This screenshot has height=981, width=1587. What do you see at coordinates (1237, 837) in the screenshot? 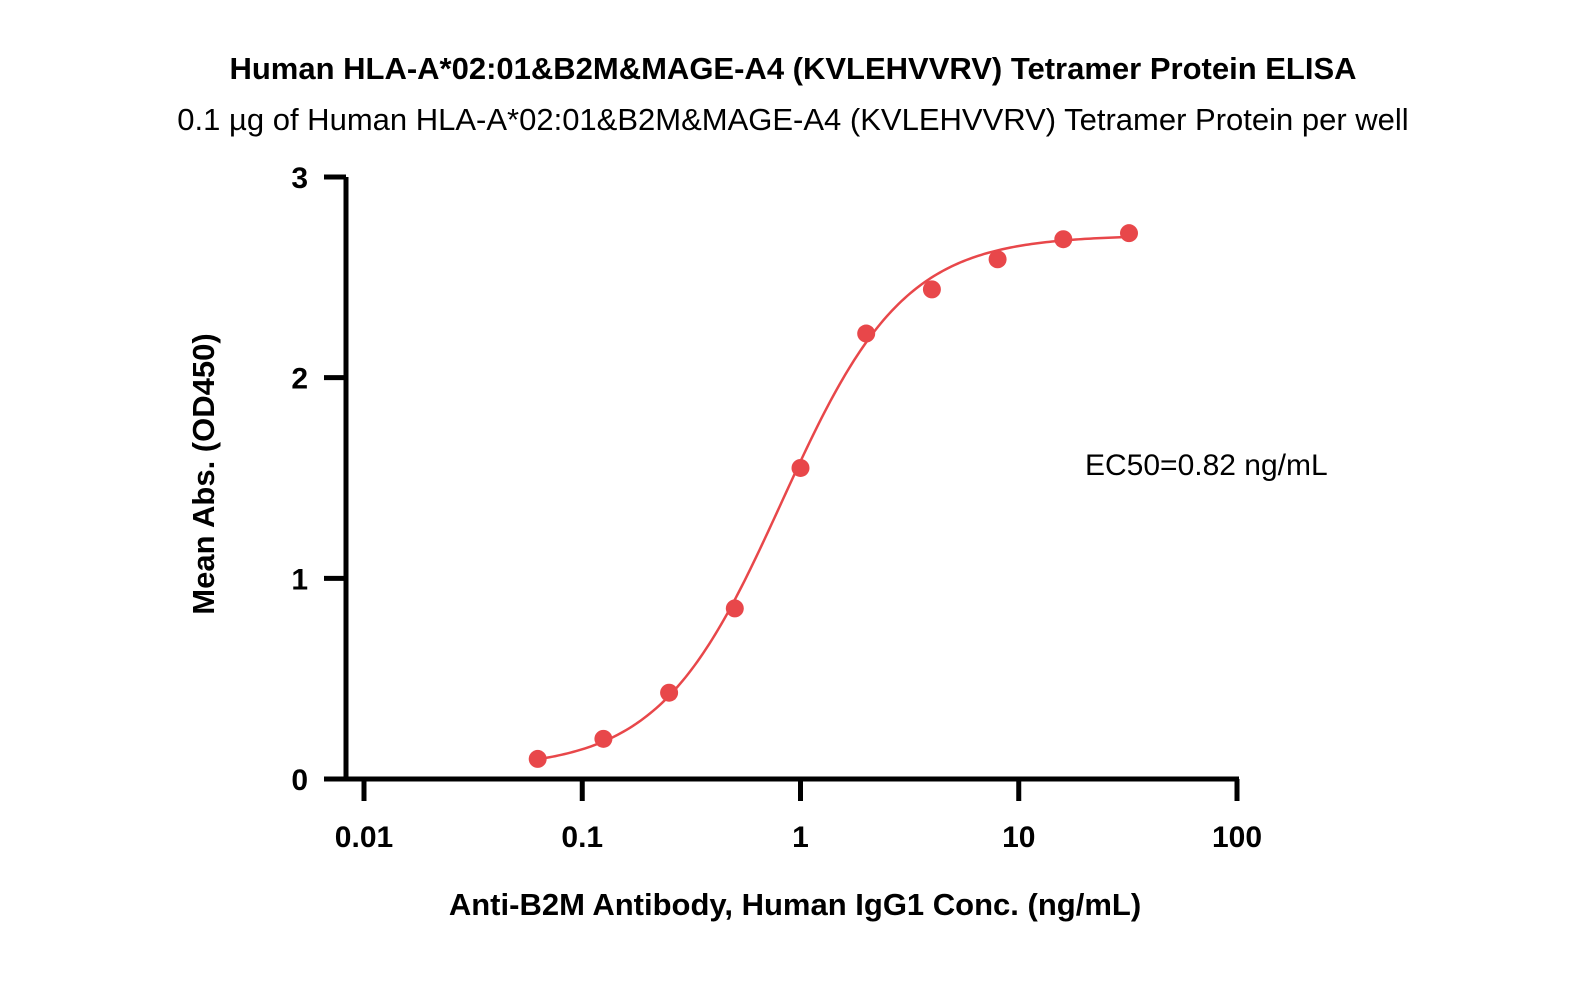
I see `x-tick-label-4: 100` at bounding box center [1237, 837].